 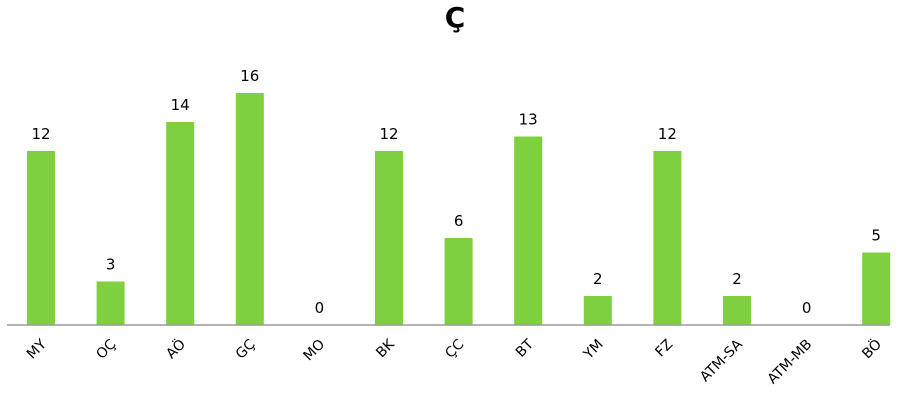 I want to click on x-tick-label-7: BT, so click(x=525, y=348).